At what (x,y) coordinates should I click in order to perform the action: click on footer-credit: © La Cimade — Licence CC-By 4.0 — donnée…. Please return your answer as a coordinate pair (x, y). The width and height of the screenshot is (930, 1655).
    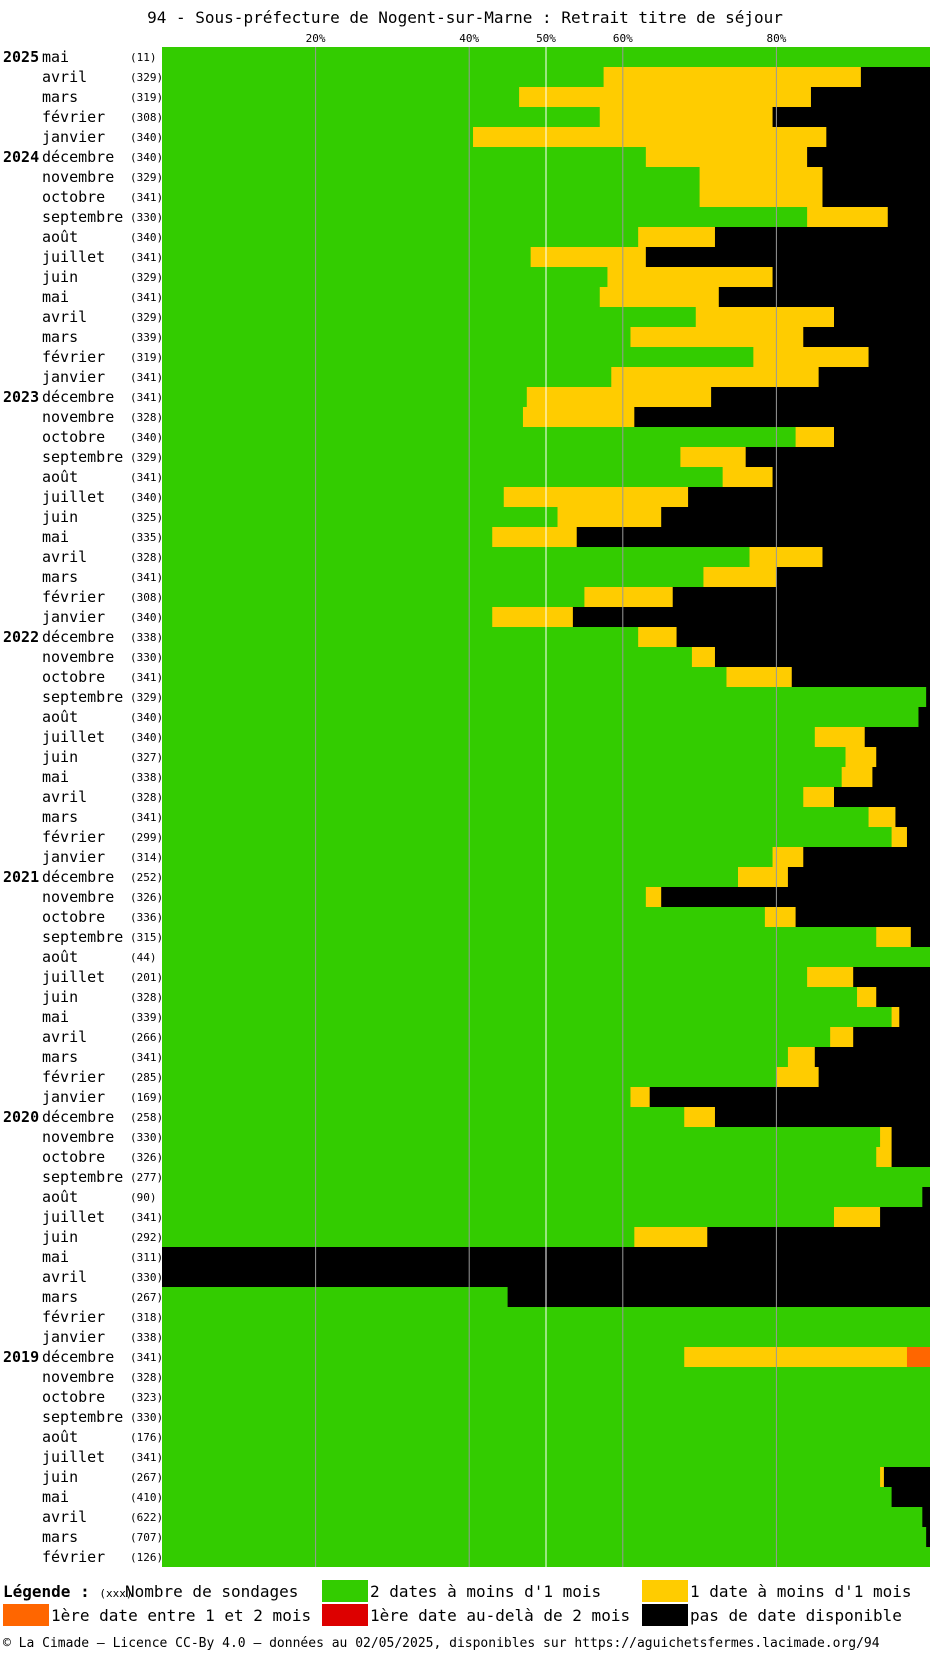
    Looking at the image, I should click on (441, 1643).